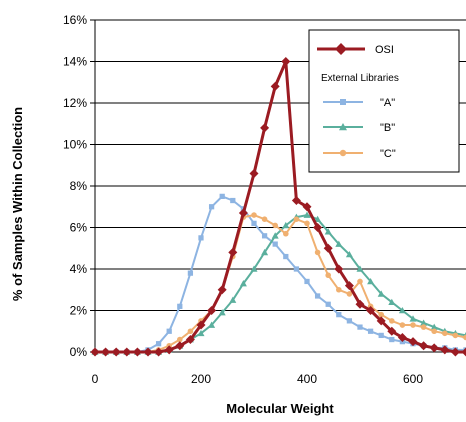  I want to click on legend-label-osi: OSI, so click(384, 50).